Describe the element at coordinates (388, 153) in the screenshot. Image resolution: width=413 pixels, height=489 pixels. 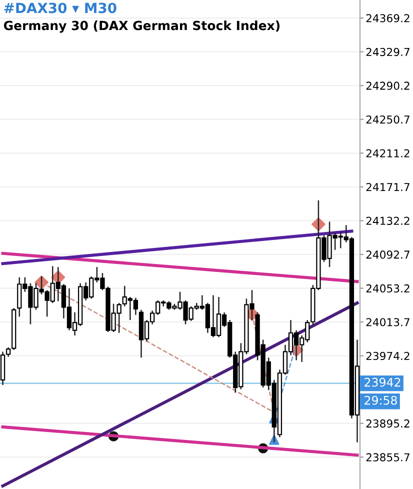
I see `y-tick-label: 24211.2` at that location.